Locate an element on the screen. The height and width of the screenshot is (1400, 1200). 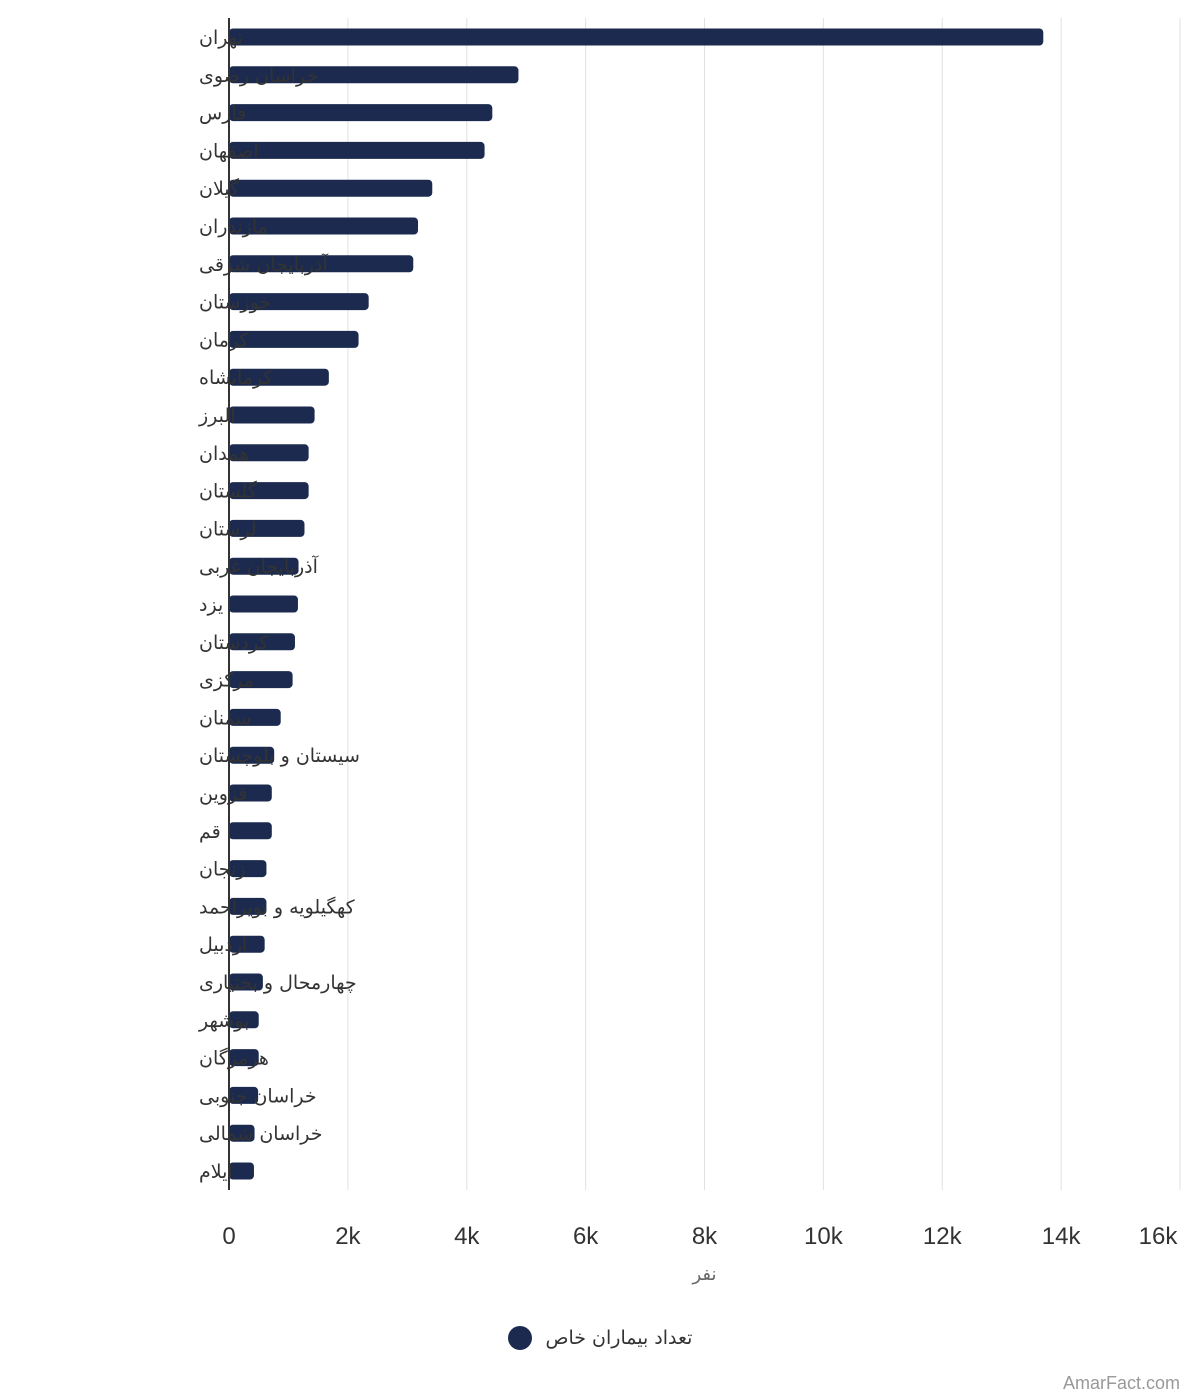
legend-marker is located at coordinates (519, 1338).